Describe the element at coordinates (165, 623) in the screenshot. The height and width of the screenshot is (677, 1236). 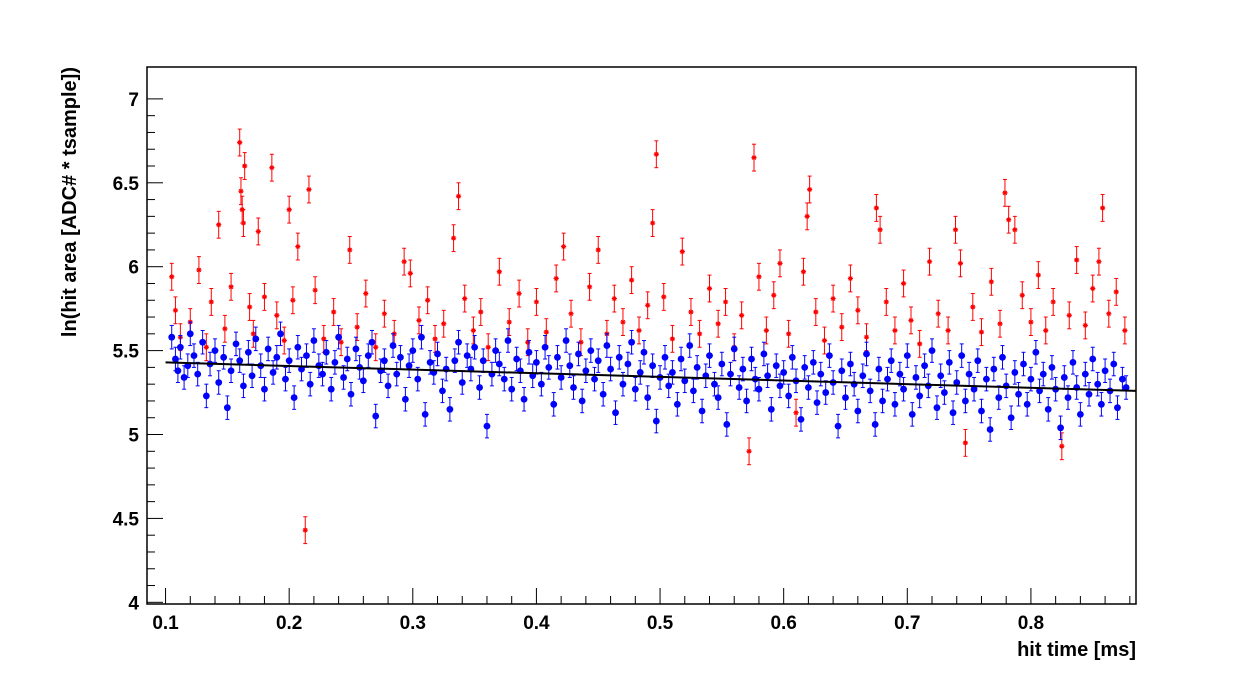
I see `x-tick-label: 0.1` at that location.